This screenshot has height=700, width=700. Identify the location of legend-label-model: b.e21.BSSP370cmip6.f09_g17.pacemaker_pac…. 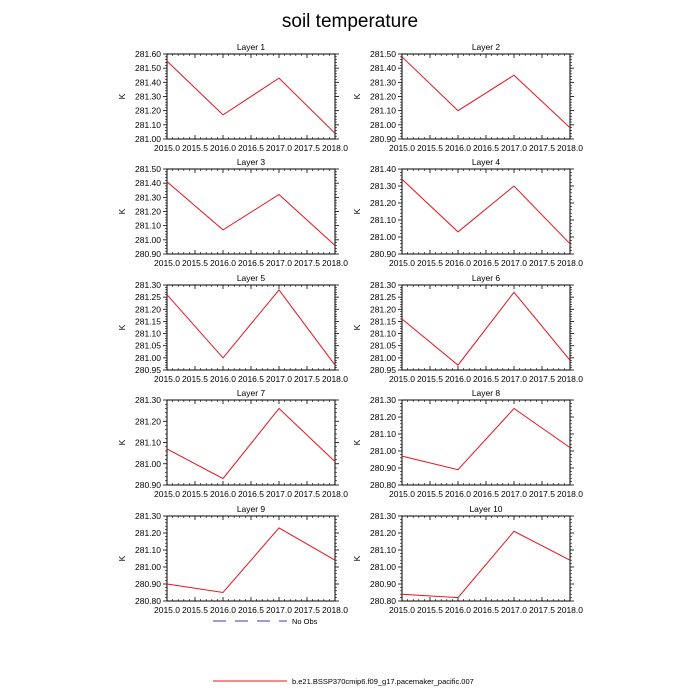
(383, 681).